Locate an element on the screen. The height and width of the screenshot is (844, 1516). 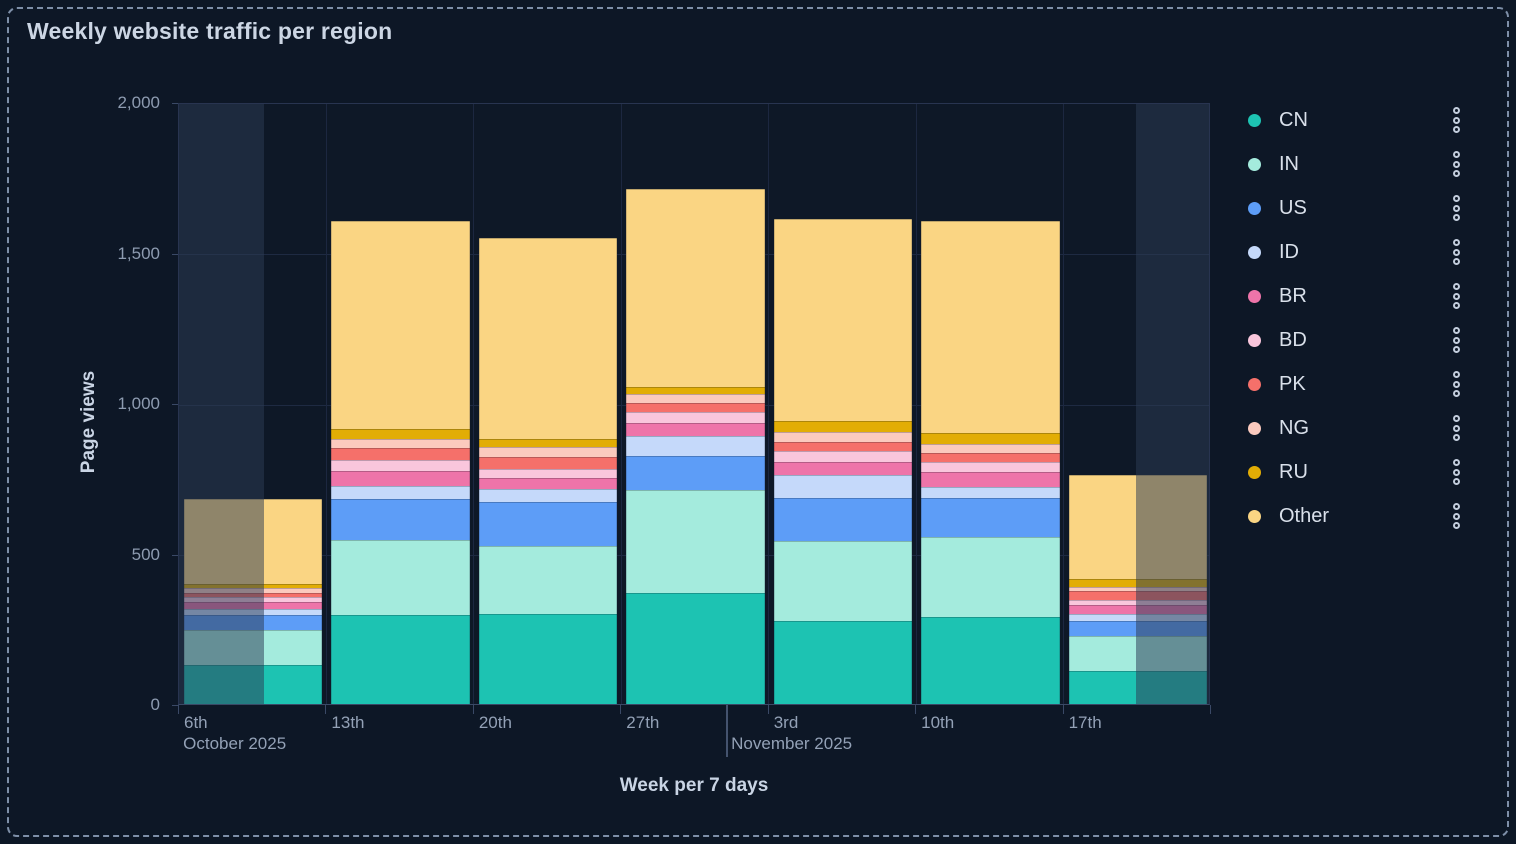
bar-segment-10th-other is located at coordinates (990, 327).